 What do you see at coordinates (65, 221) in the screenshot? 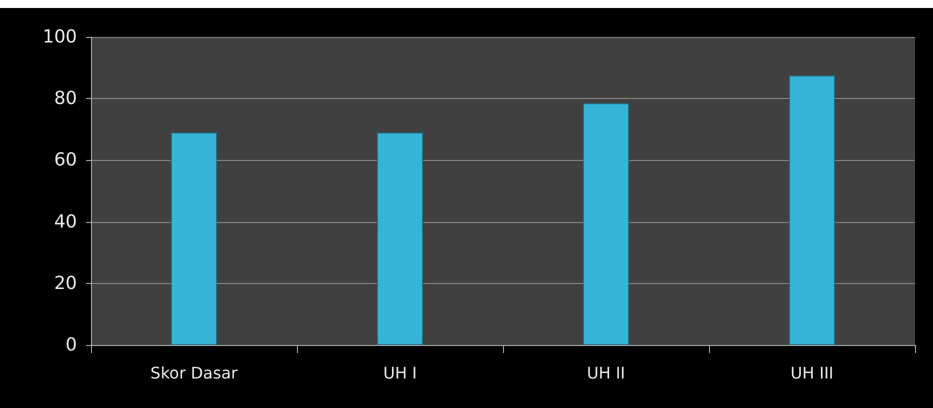
I see `y-tick-label: 40` at bounding box center [65, 221].